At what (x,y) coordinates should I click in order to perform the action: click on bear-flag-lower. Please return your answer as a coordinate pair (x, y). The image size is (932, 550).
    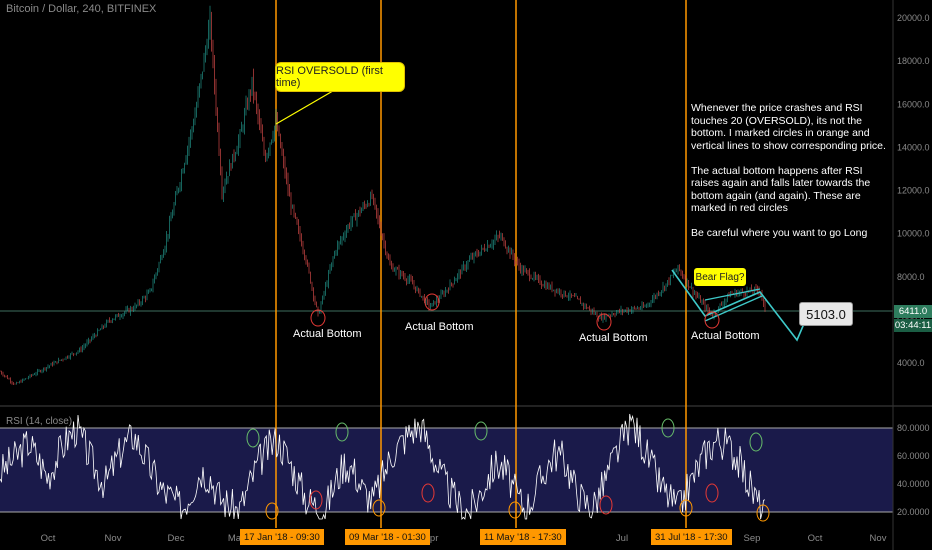
    Looking at the image, I should click on (733, 308).